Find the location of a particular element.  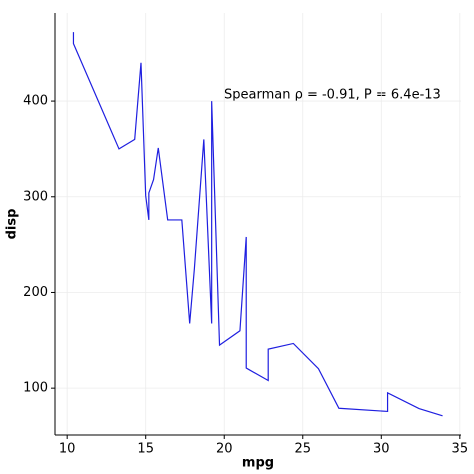

x-tick-label: 10 is located at coordinates (67, 449).